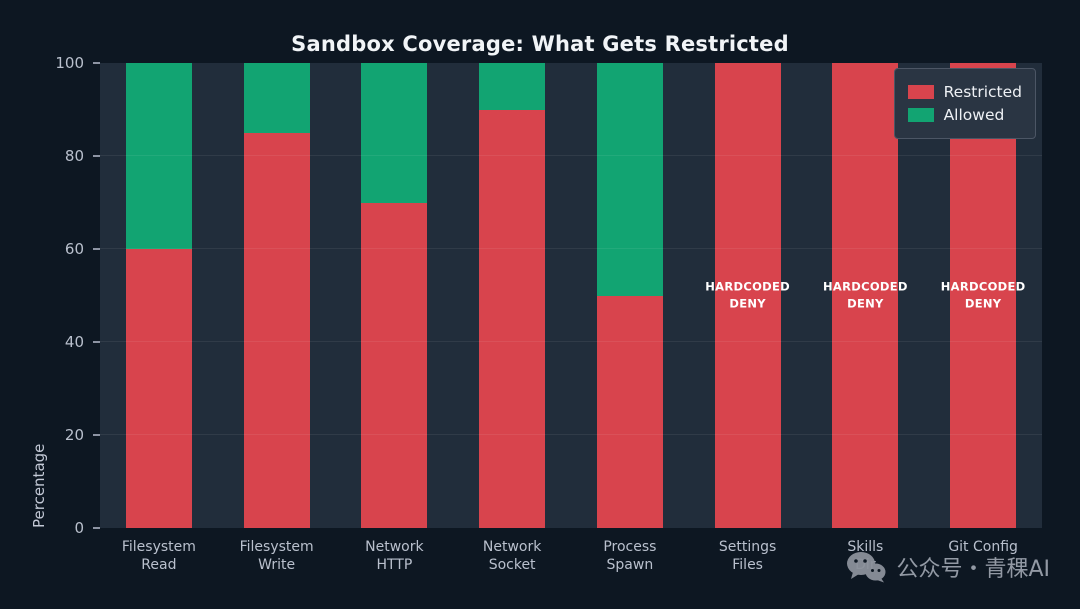 The image size is (1080, 609). I want to click on y-axis: 0 20 40 60 80 100, so click(50, 295).